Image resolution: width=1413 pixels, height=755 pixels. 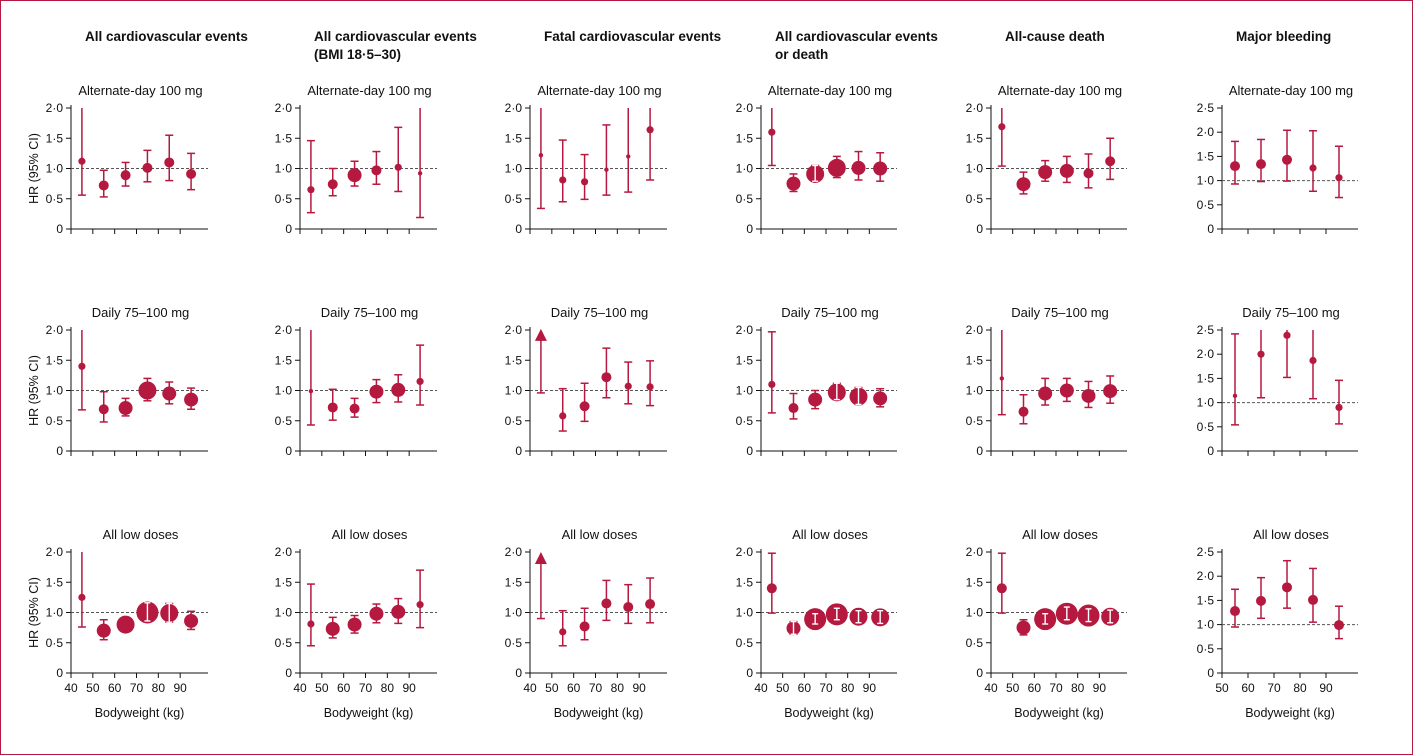 I want to click on panel: Daily 75–100 mg 0 0·5 1·0 1·5 2·0 HR (95% CI), so click(x=117, y=381).